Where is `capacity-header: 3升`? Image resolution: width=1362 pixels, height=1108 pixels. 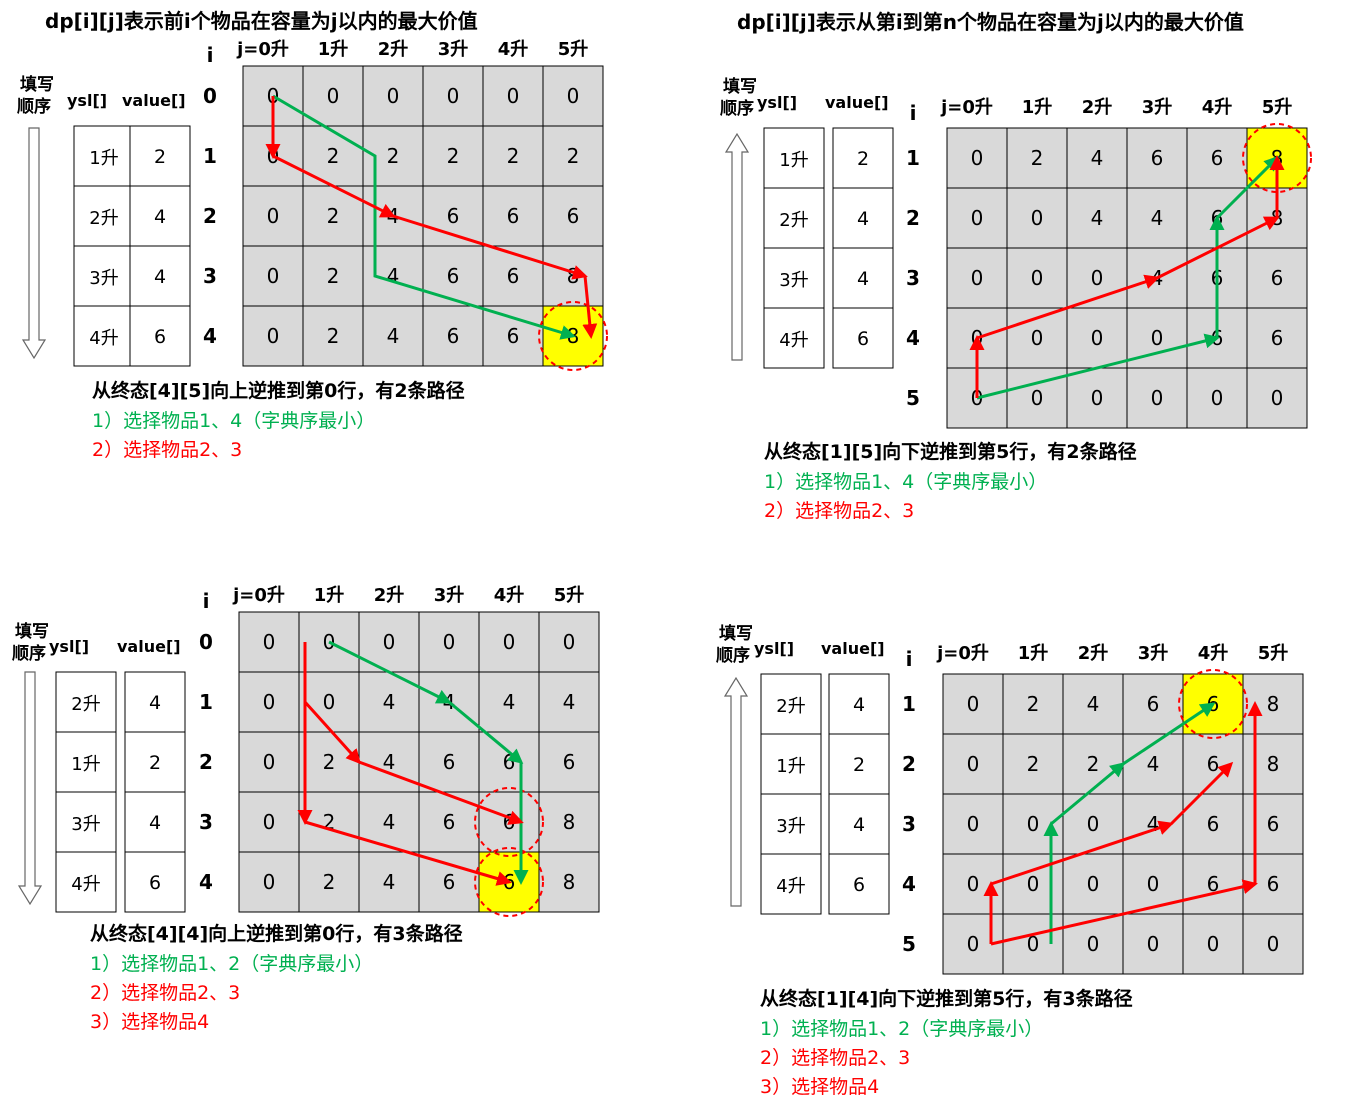
capacity-header: 3升 is located at coordinates (449, 595).